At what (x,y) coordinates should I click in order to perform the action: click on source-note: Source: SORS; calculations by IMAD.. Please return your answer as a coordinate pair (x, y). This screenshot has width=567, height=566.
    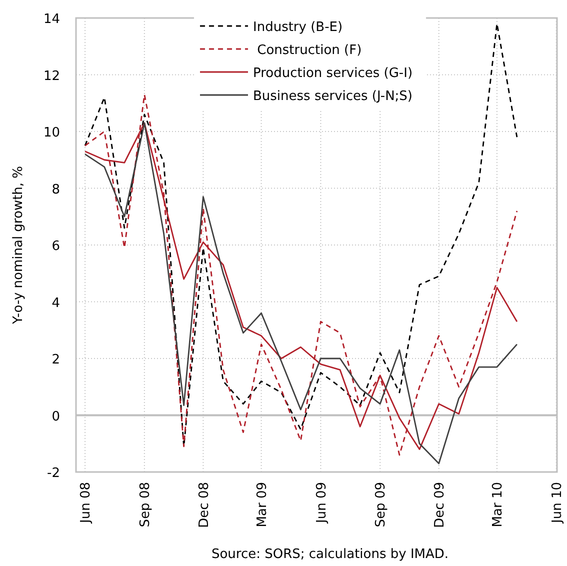
    Looking at the image, I should click on (330, 554).